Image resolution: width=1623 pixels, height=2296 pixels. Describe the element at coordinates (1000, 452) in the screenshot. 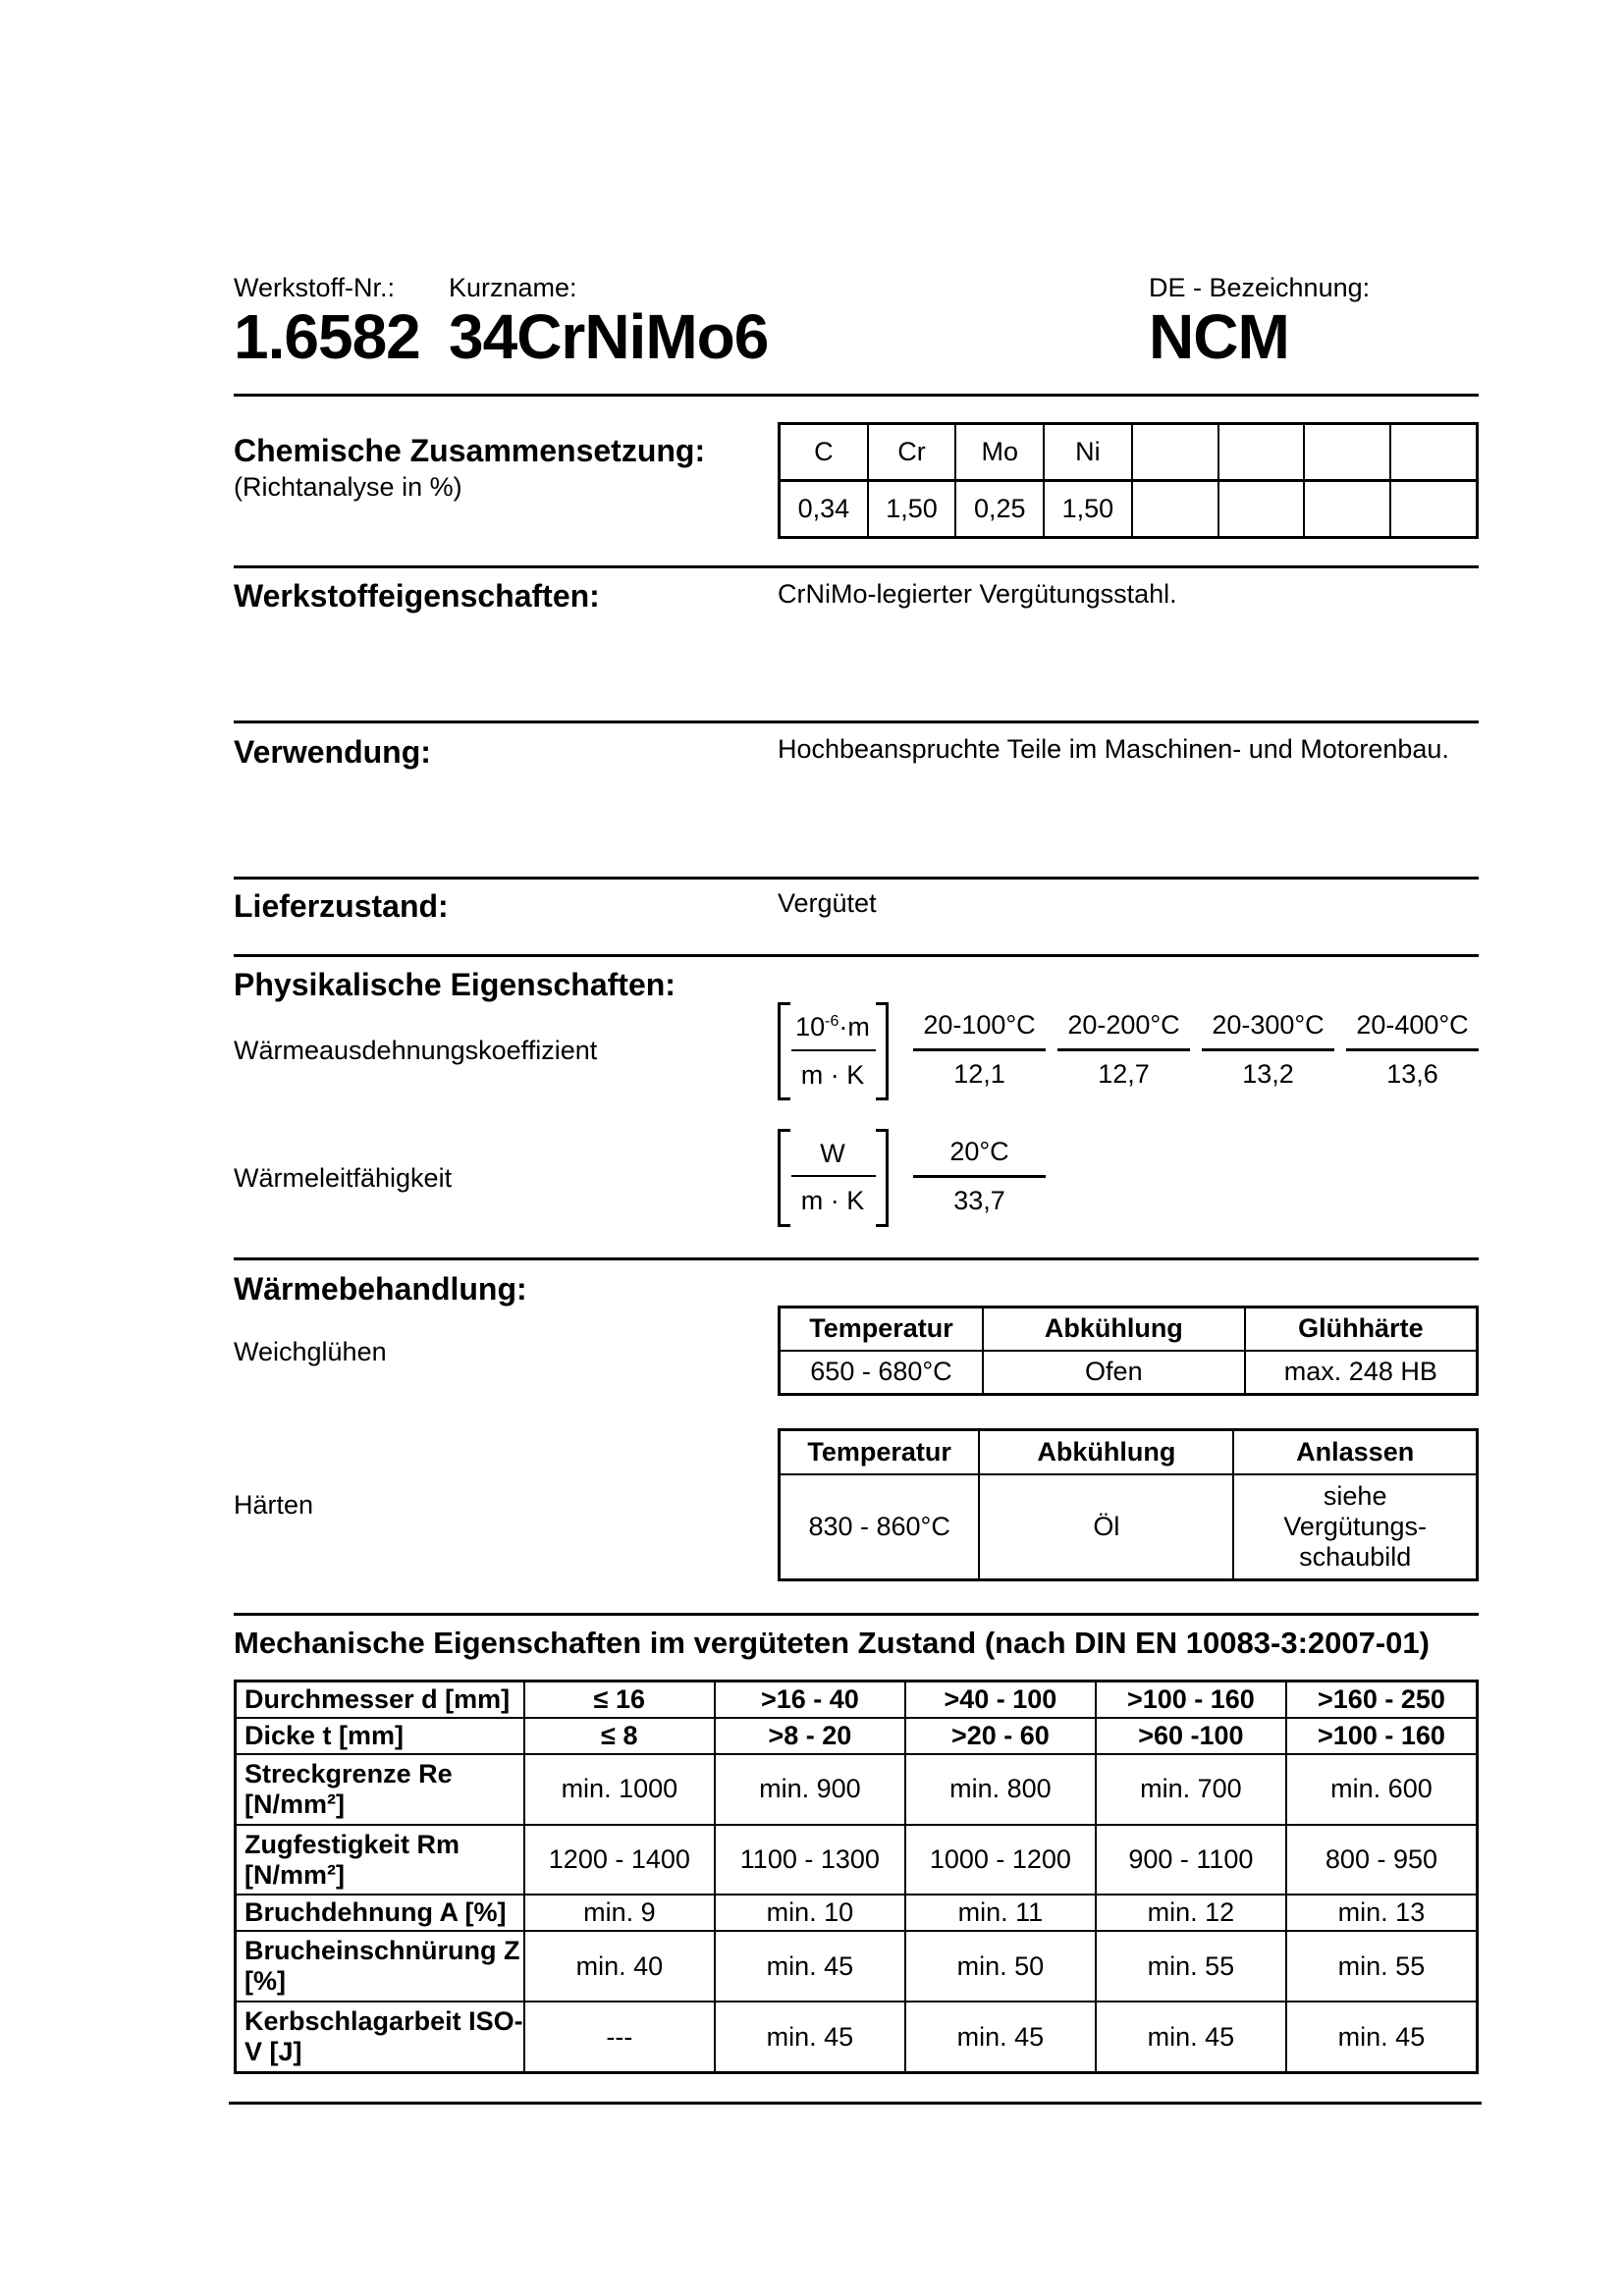

I see `chem-cell: Mo` at that location.